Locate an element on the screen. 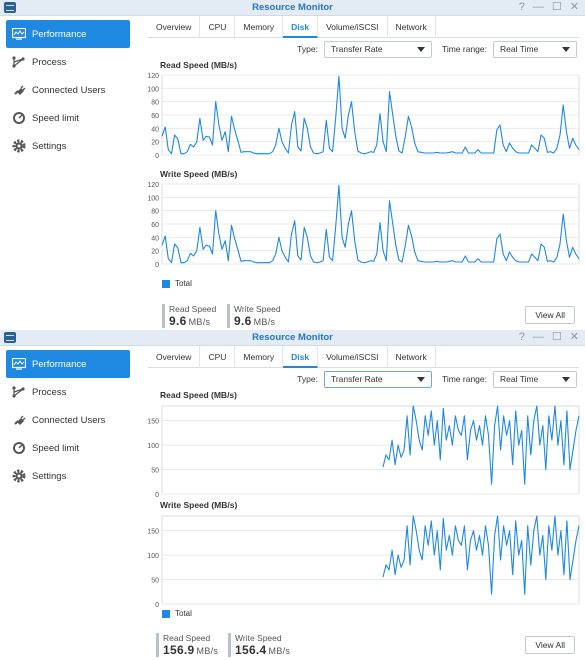 The image size is (585, 660). sidebar-item-label: Settings is located at coordinates (49, 476).